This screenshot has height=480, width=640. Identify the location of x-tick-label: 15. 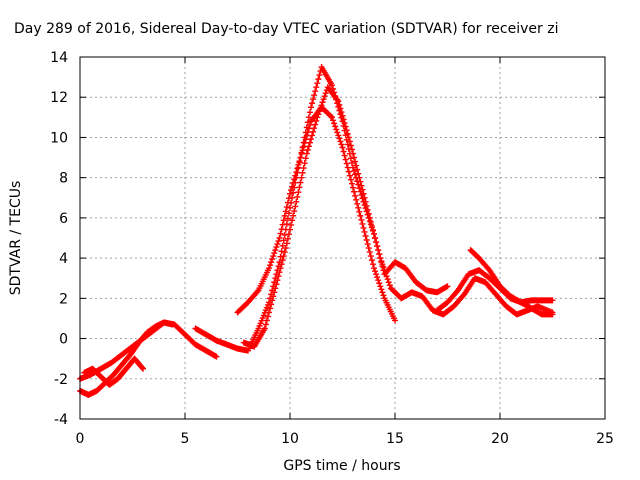
(395, 439).